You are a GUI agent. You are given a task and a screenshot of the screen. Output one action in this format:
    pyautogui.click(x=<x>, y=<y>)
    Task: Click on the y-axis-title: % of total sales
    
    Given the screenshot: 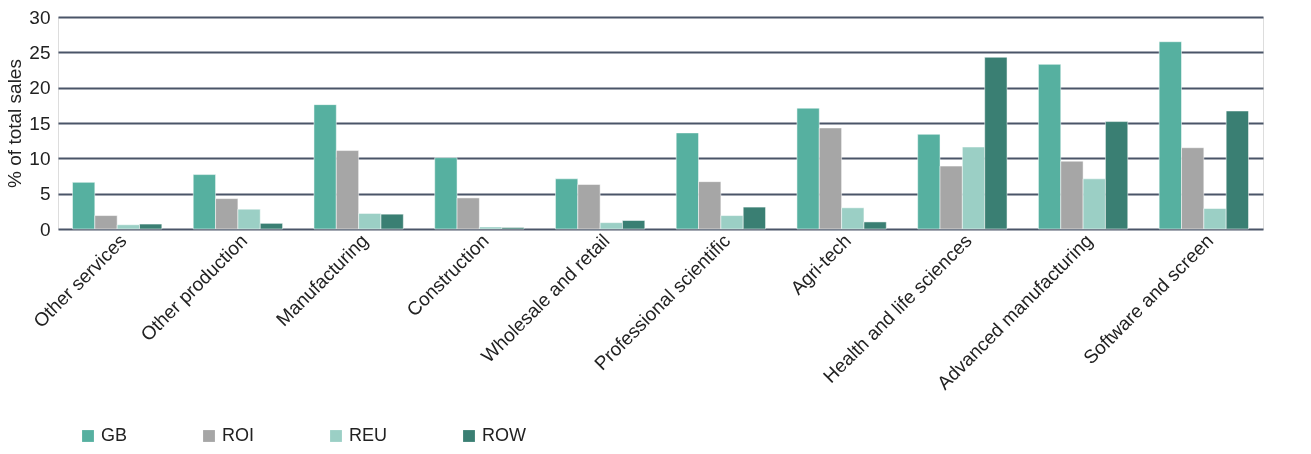 What is the action you would take?
    pyautogui.click(x=15, y=123)
    